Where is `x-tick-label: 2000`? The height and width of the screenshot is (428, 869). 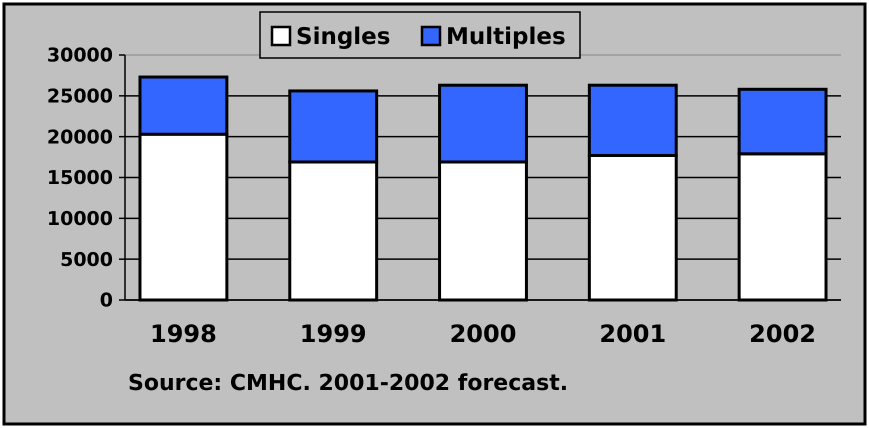 x-tick-label: 2000 is located at coordinates (483, 334).